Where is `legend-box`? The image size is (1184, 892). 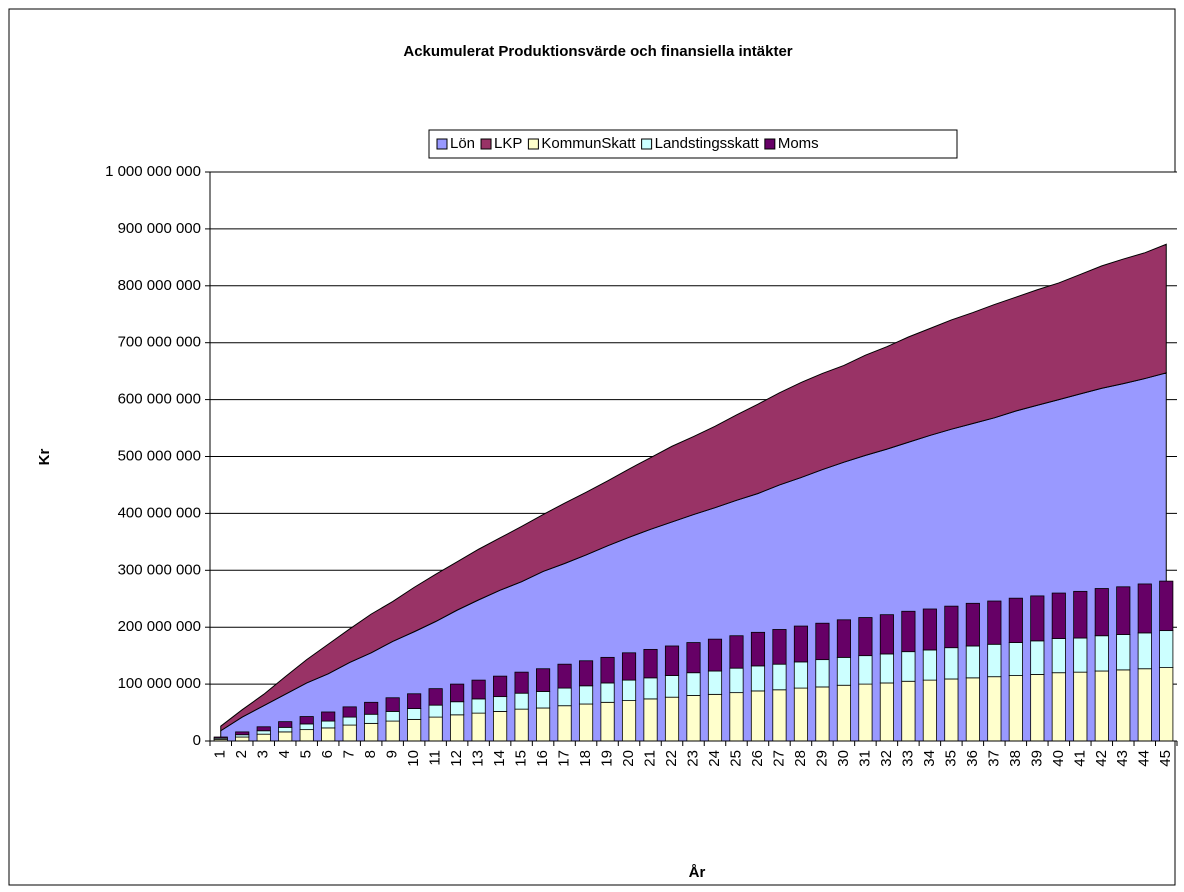 legend-box is located at coordinates (693, 144).